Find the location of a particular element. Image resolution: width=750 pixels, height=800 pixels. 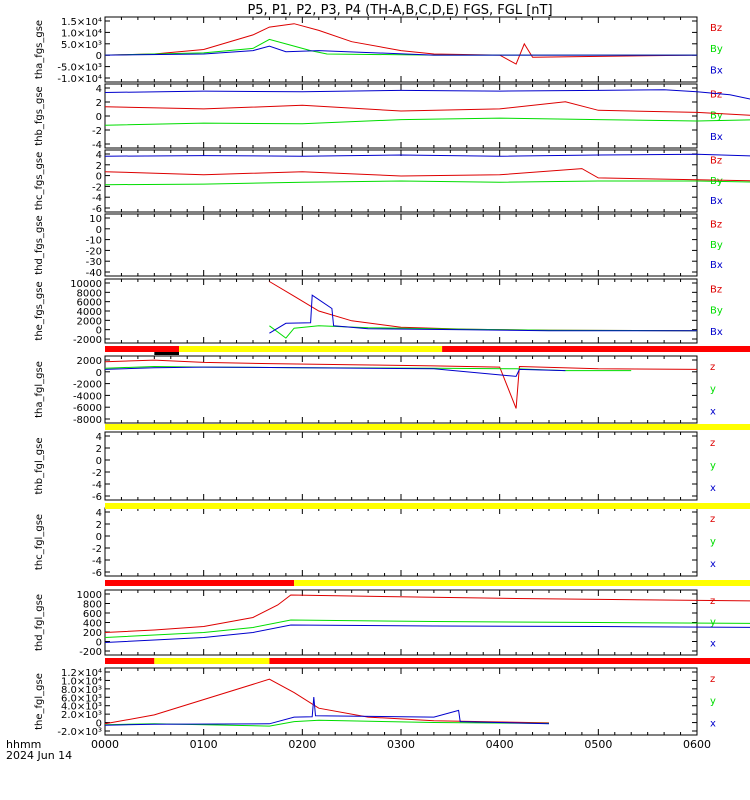

panel-2: thb_fgs_gse 4 2 0 -2 -4 Bz By Bx is located at coordinates (392, 117).